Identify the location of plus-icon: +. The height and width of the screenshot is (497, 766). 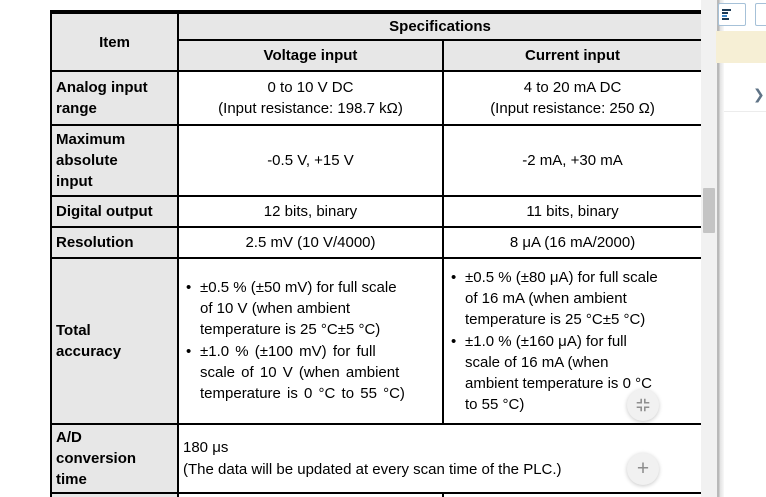
(643, 468).